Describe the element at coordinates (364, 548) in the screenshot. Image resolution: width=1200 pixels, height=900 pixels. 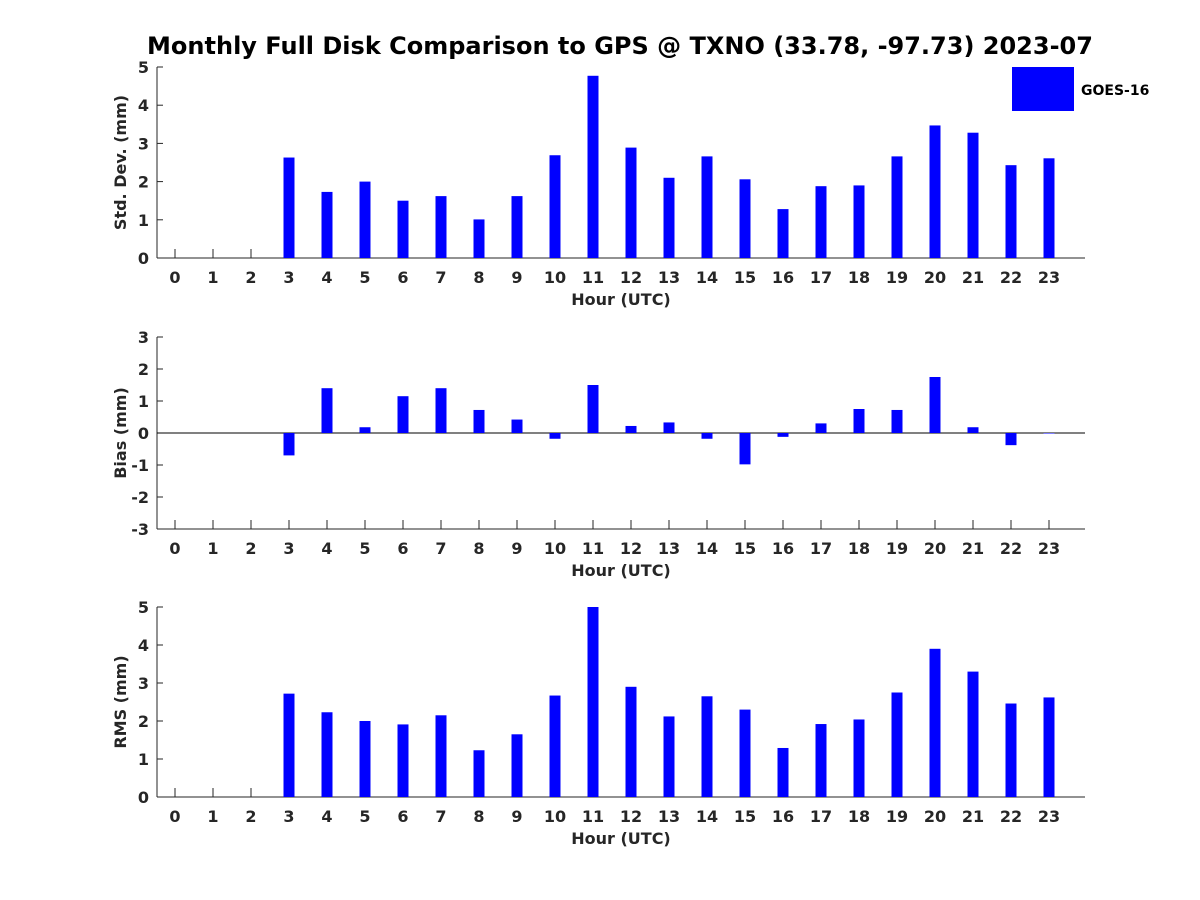
I see `x-tick-label: 5` at that location.